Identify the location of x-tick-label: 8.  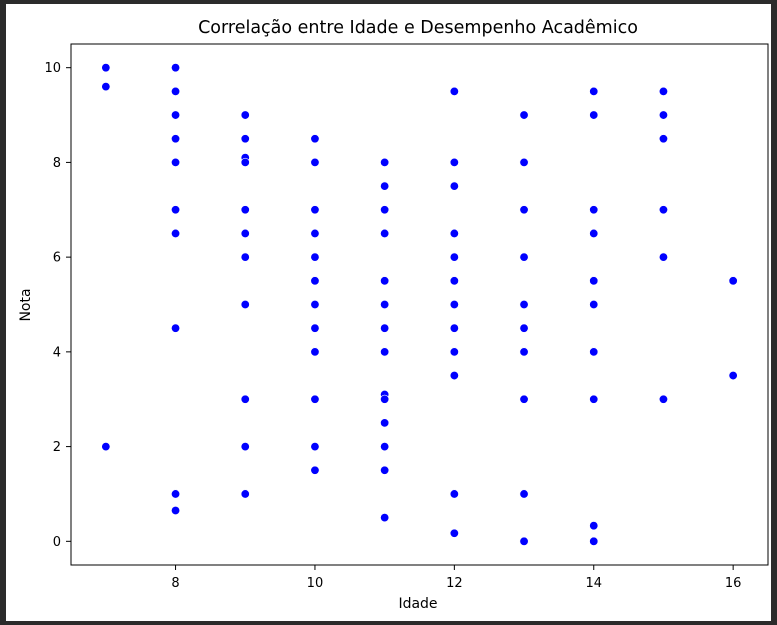
(175, 583).